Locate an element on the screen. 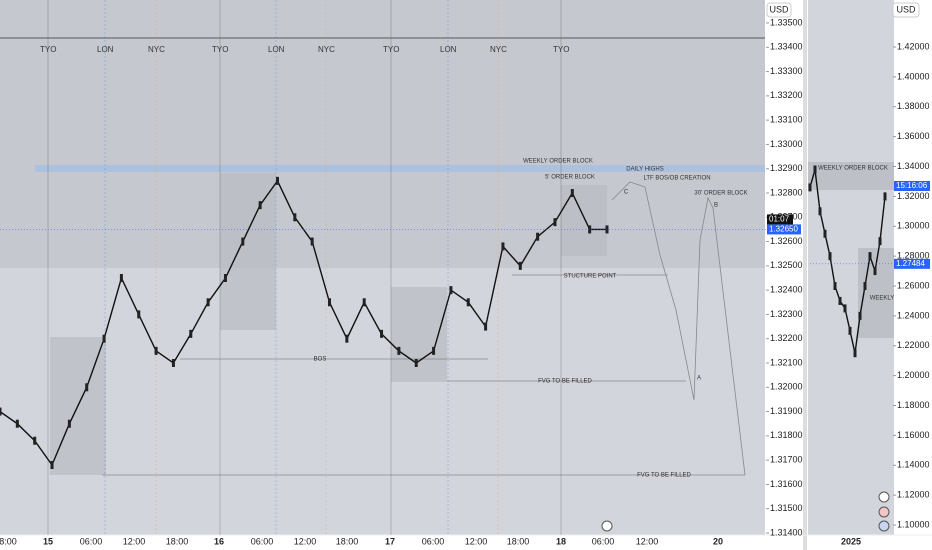  annotation: B is located at coordinates (716, 206).